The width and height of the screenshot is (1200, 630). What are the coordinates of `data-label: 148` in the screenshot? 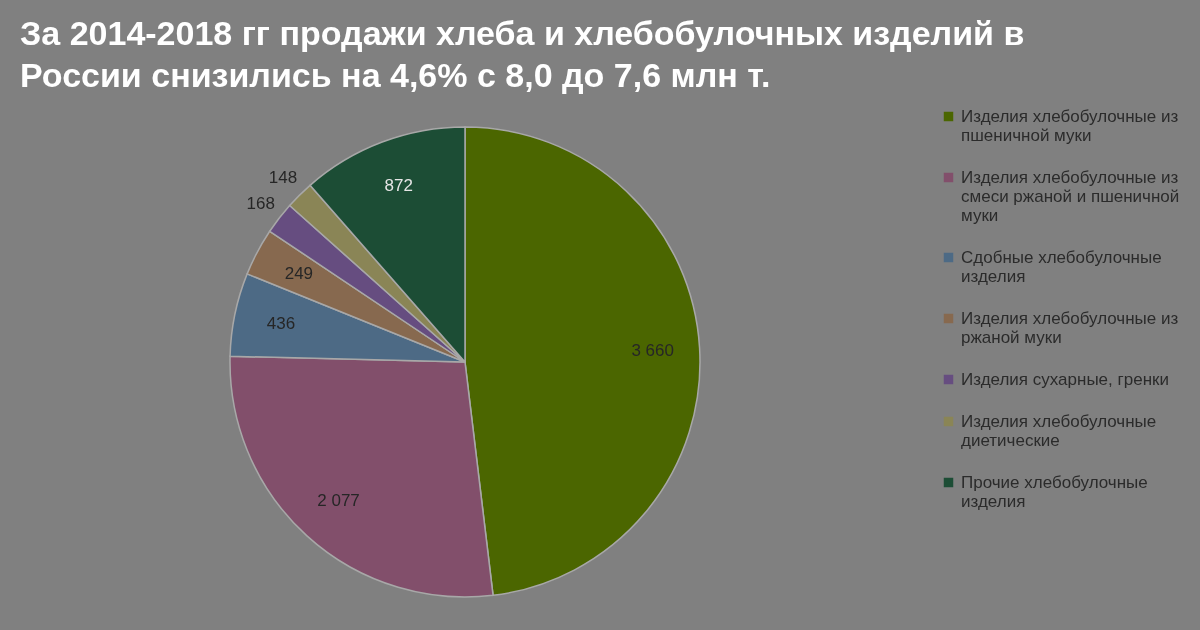 It's located at (283, 178).